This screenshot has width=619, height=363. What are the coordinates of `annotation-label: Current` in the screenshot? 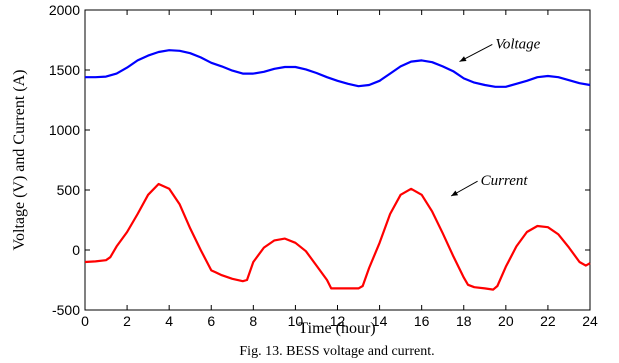 It's located at (505, 181).